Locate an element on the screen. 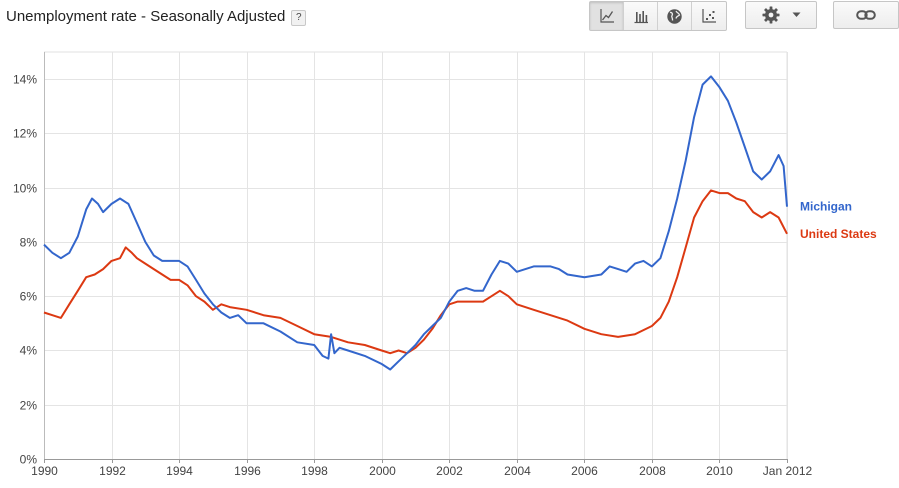  settings-button is located at coordinates (781, 15).